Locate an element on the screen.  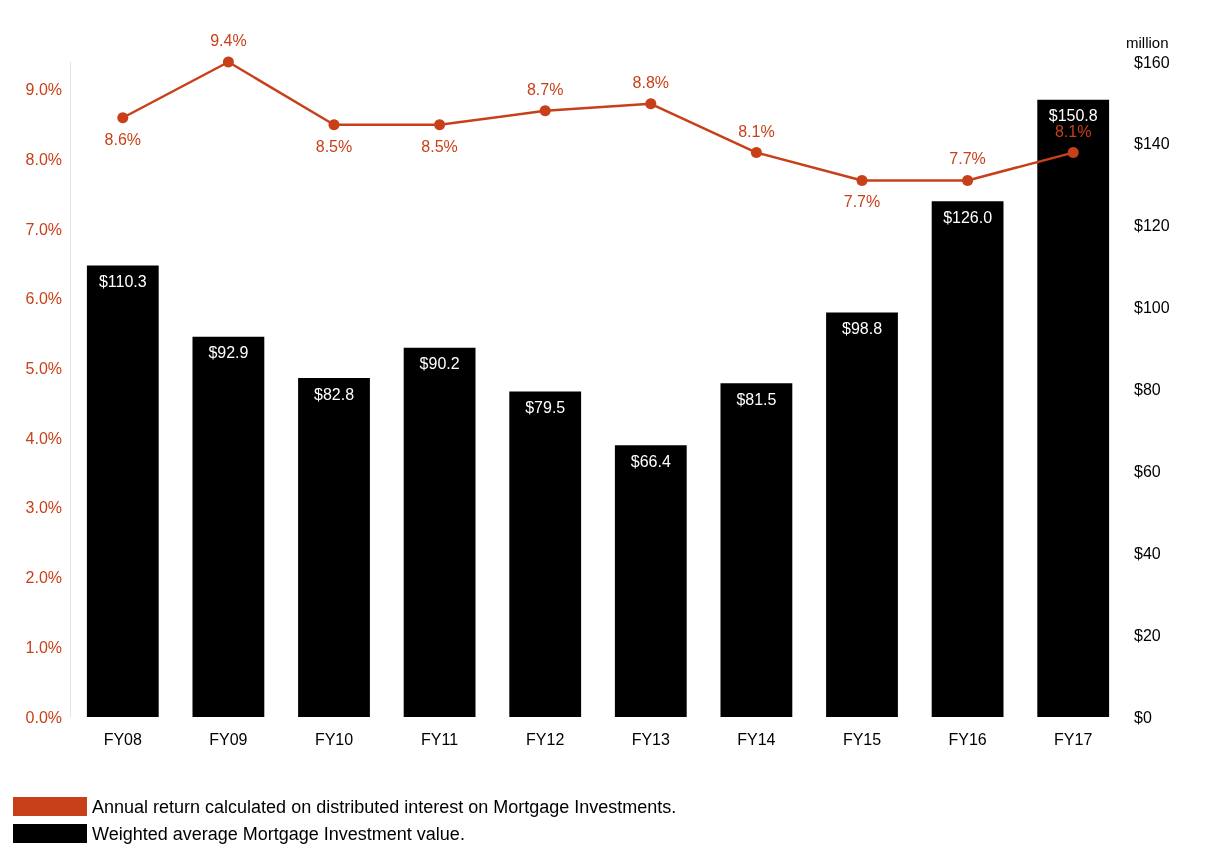
y-tick-label: 2.0% is located at coordinates (43, 578).